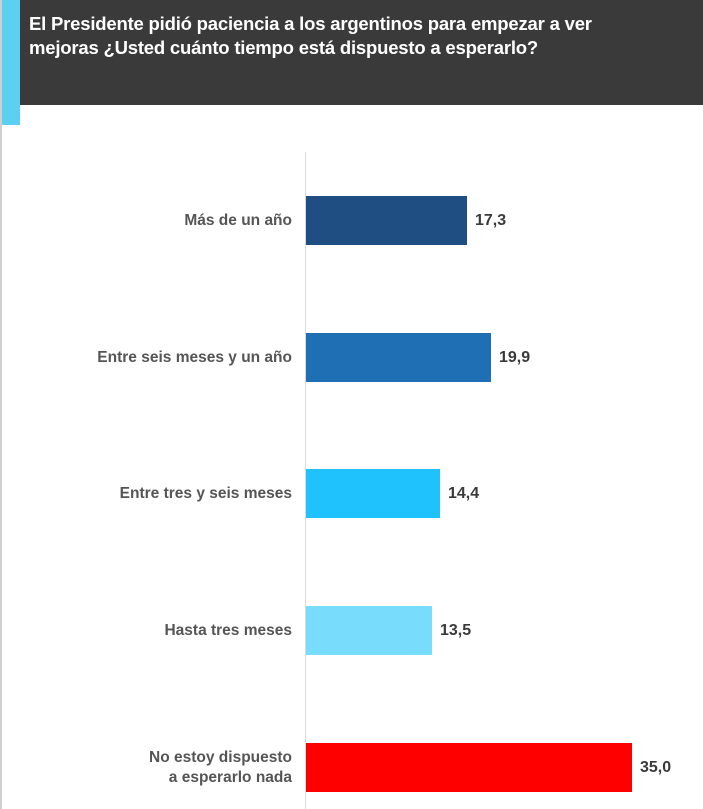 The image size is (703, 809). What do you see at coordinates (220, 757) in the screenshot?
I see `category-label-line-1: No estoy dispuesto` at bounding box center [220, 757].